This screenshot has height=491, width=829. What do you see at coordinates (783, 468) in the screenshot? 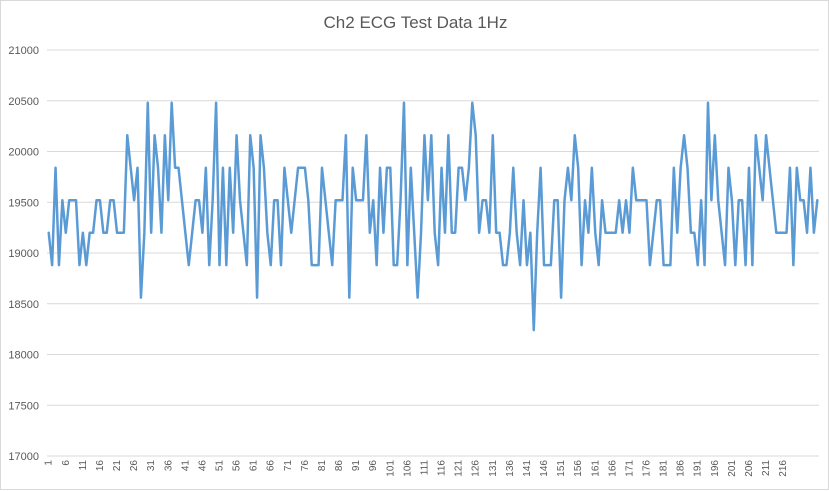
I see `x-tick-label: 216` at bounding box center [783, 468].